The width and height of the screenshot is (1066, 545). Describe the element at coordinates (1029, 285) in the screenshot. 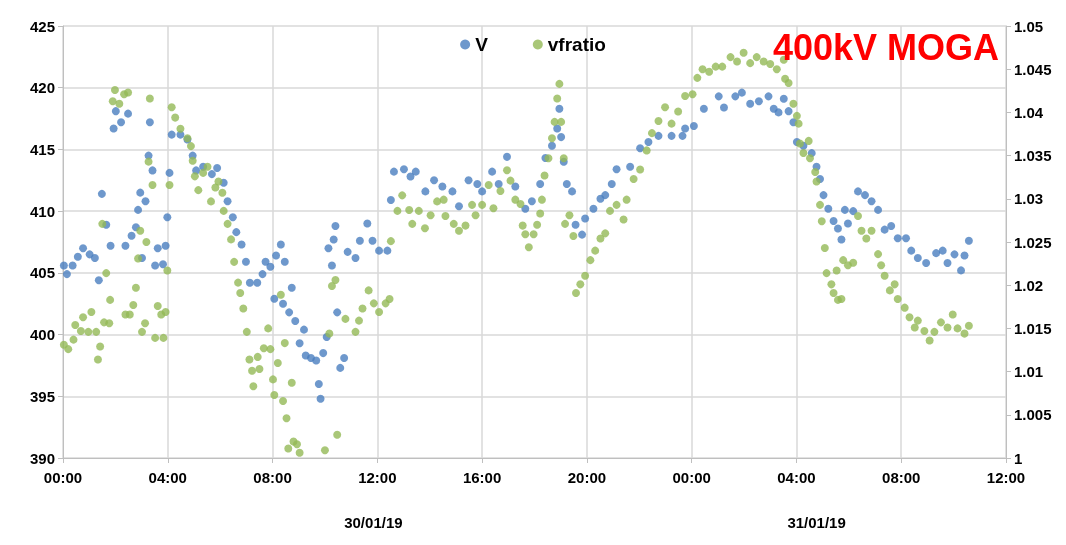

I see `y2-tick-label: 1.02` at that location.